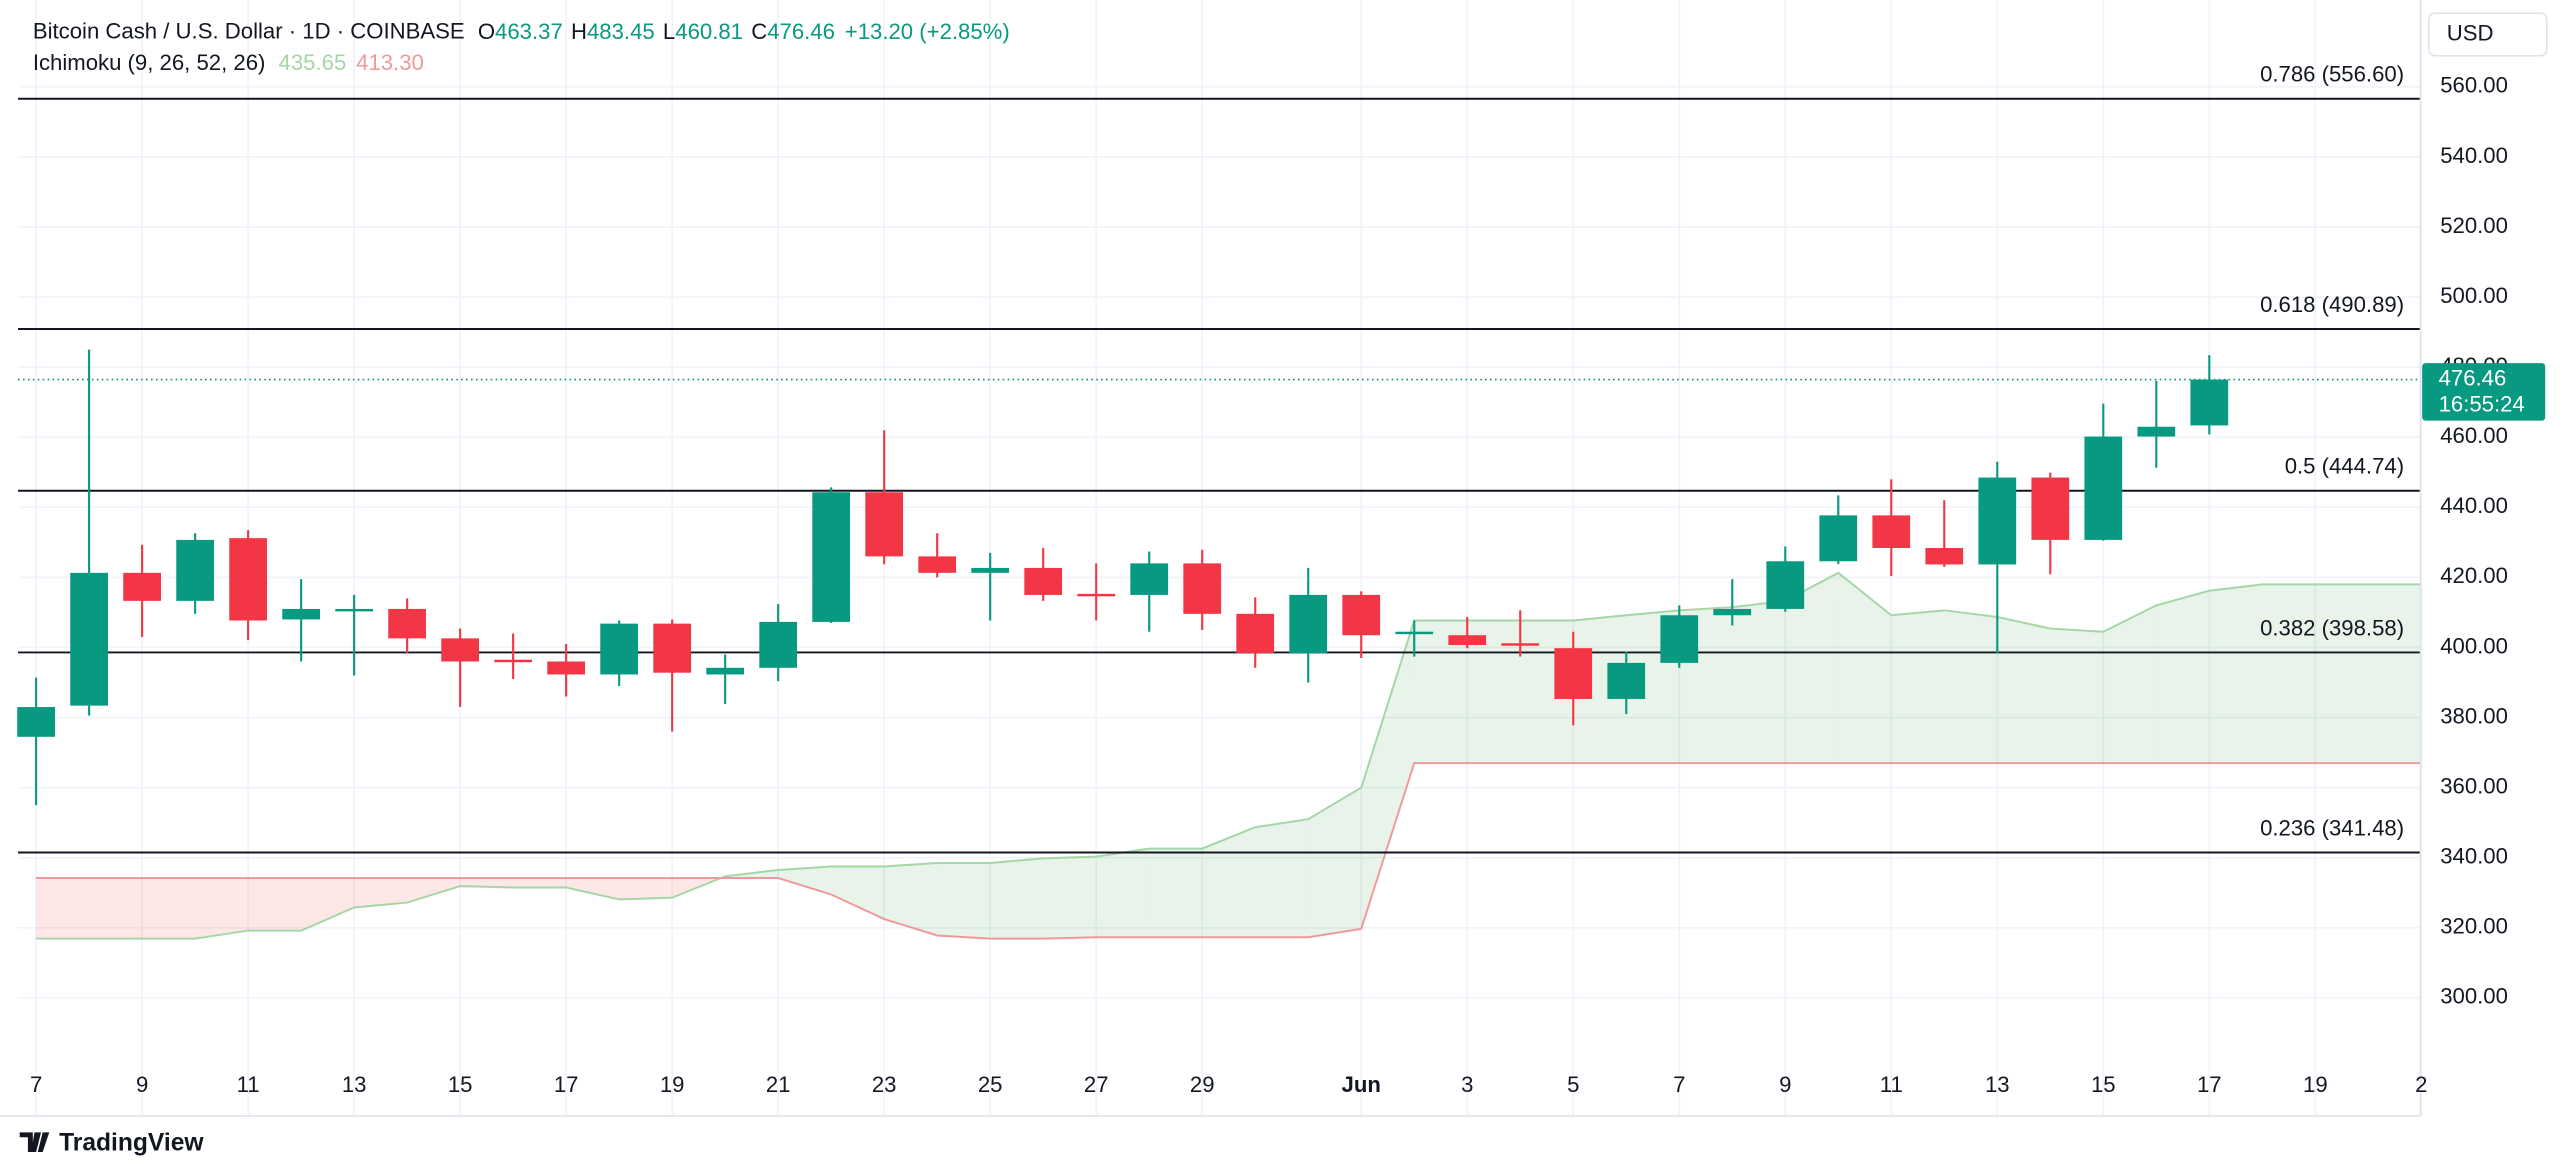 The image size is (2560, 1169). I want to click on fib-label: 0.5 (444.74), so click(2344, 466).